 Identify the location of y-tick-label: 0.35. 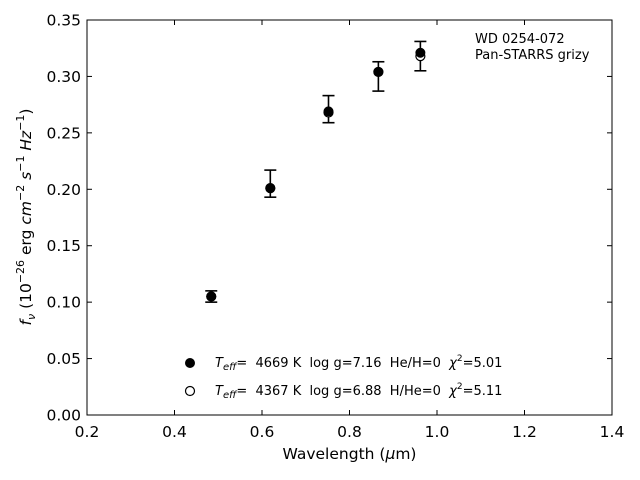
(63, 21).